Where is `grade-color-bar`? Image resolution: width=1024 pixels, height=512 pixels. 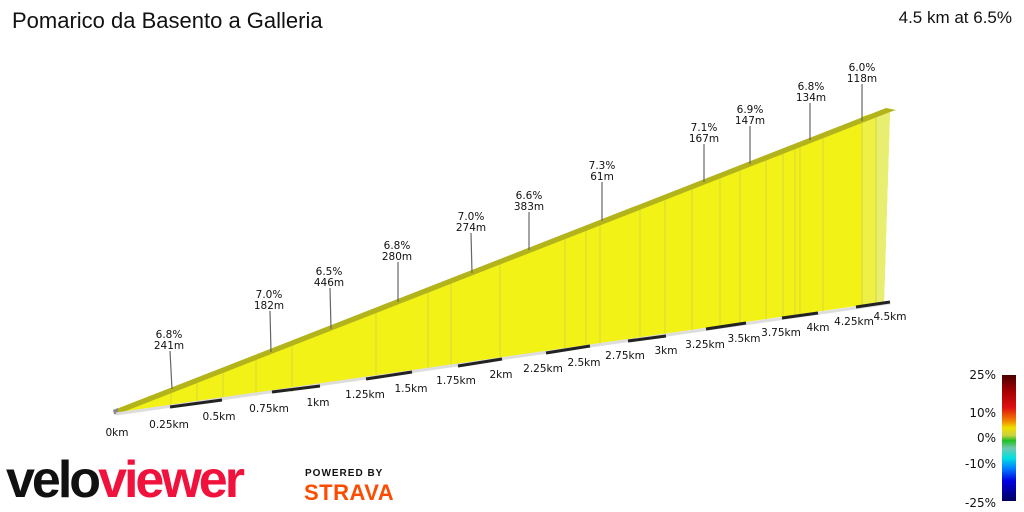
grade-color-bar is located at coordinates (1009, 438).